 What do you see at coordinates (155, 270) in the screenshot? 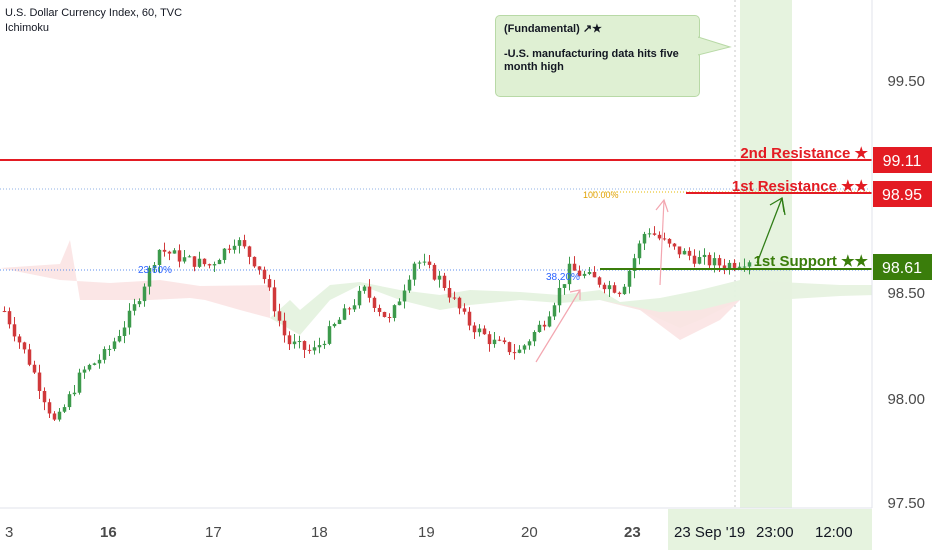
I see `fib-236-label: 23.60%` at bounding box center [155, 270].